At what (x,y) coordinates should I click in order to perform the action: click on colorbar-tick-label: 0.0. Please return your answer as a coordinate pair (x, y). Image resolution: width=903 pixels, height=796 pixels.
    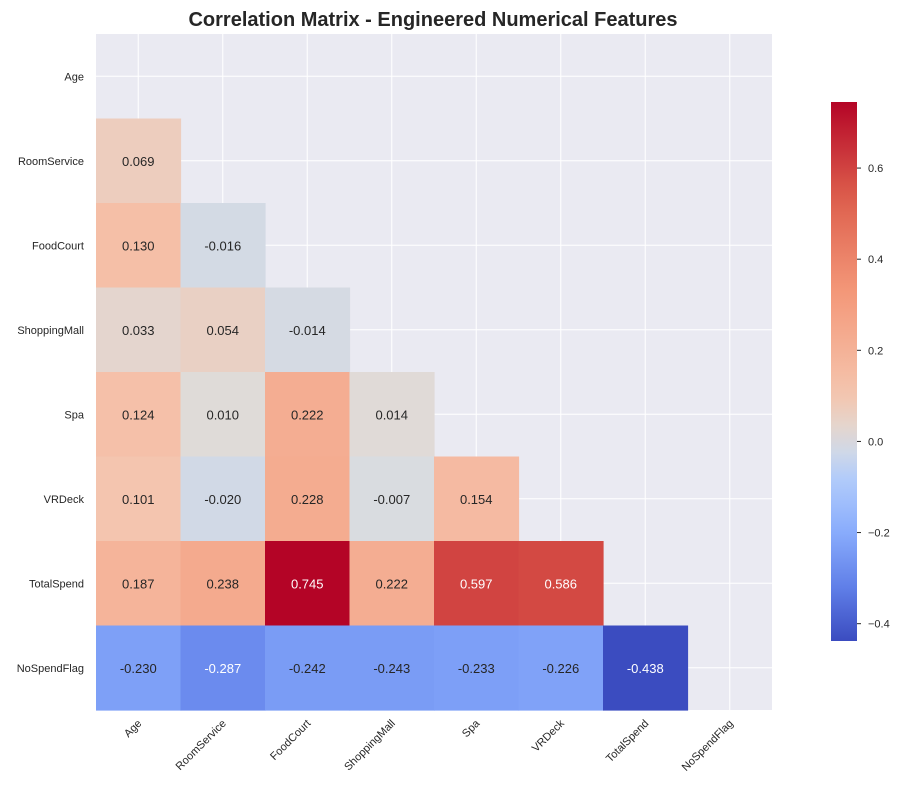
    Looking at the image, I should click on (875, 442).